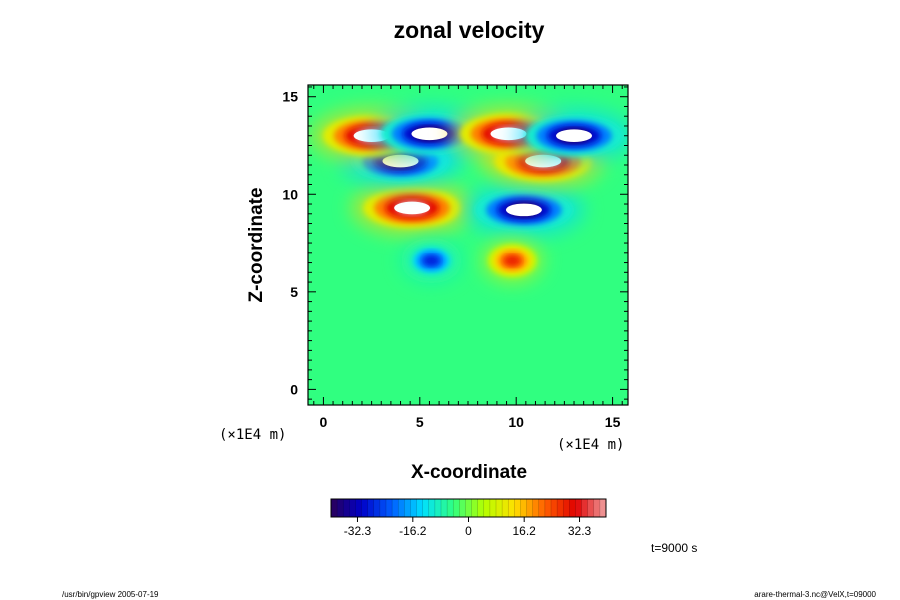  Describe the element at coordinates (468, 531) in the screenshot. I see `colorbar-tick-label: 0` at that location.